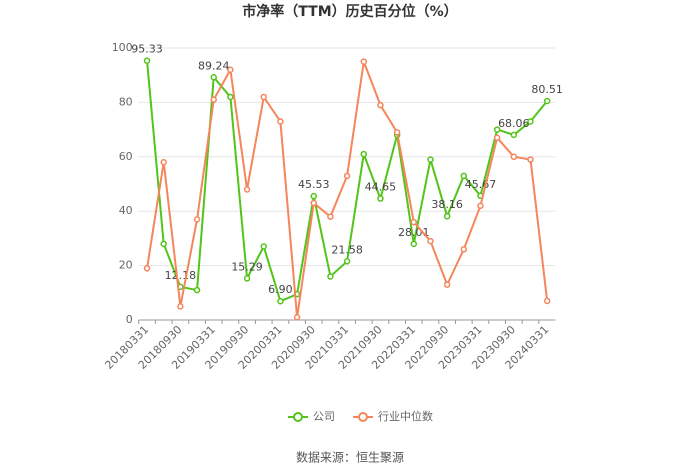 The width and height of the screenshot is (700, 473). What do you see at coordinates (181, 275) in the screenshot?
I see `value-label: 12.18` at bounding box center [181, 275].